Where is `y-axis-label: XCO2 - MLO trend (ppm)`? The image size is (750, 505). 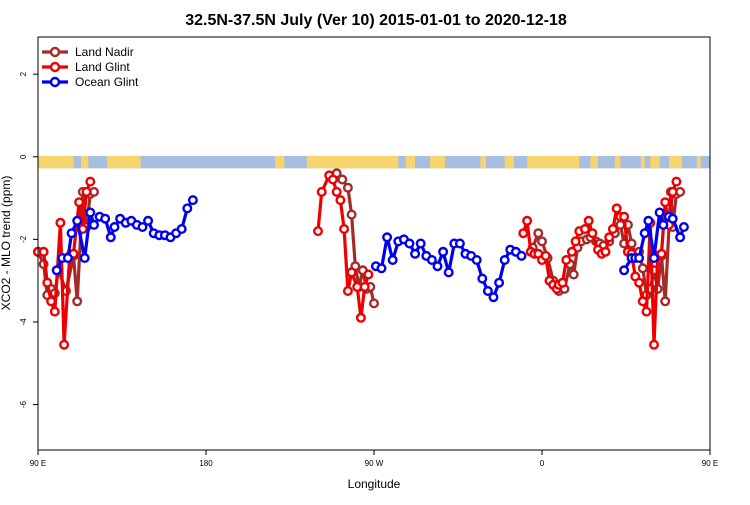 y-axis-label: XCO2 - MLO trend (ppm) is located at coordinates (6, 243).